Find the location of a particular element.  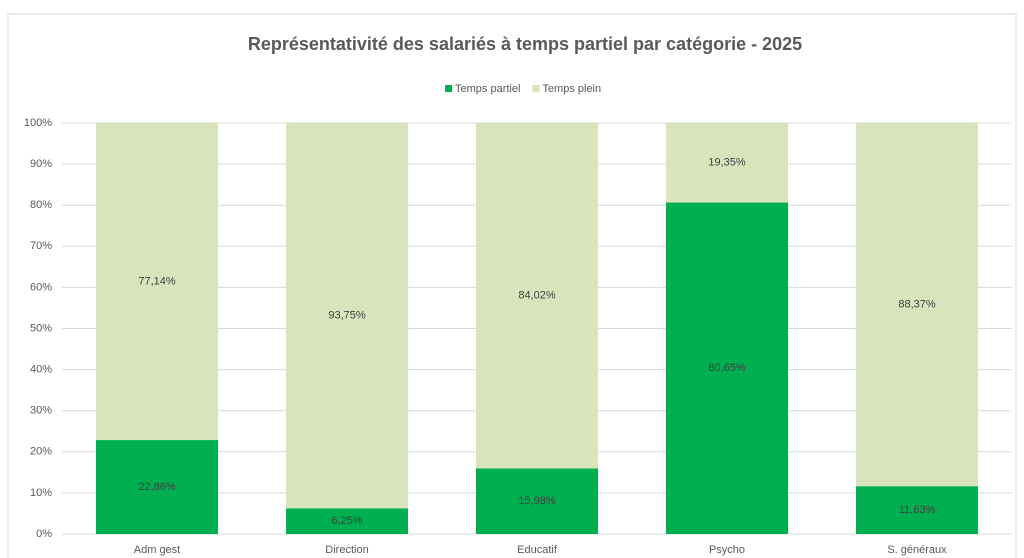

data-label: 22,86% is located at coordinates (157, 487).